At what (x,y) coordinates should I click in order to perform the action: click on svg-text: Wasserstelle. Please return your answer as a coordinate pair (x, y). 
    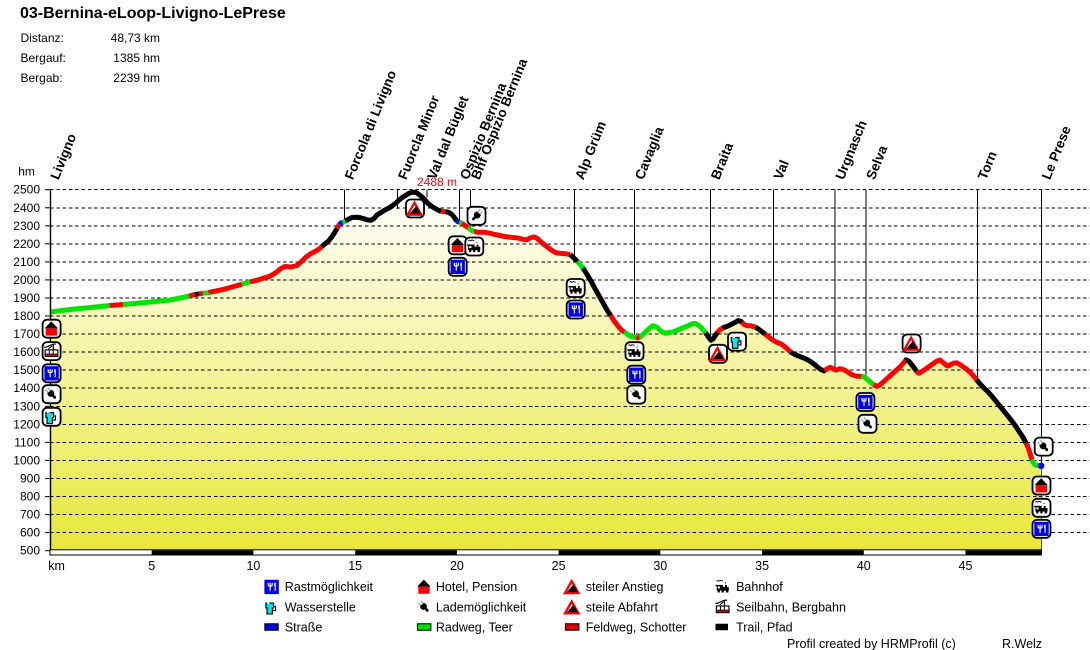
    Looking at the image, I should click on (320, 608).